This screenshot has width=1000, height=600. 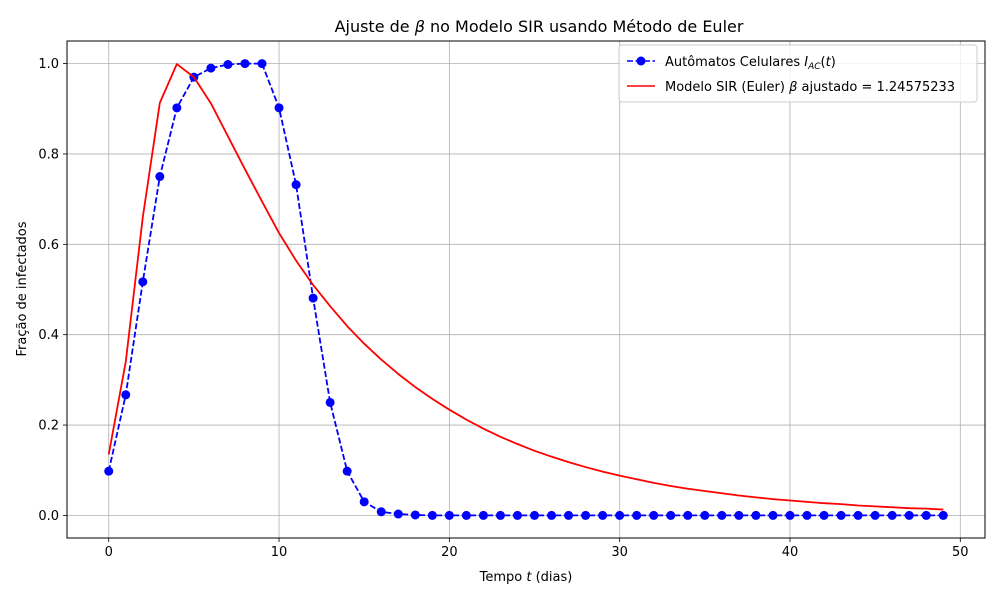 I want to click on y-tick-label: 0.6, so click(x=48, y=245).